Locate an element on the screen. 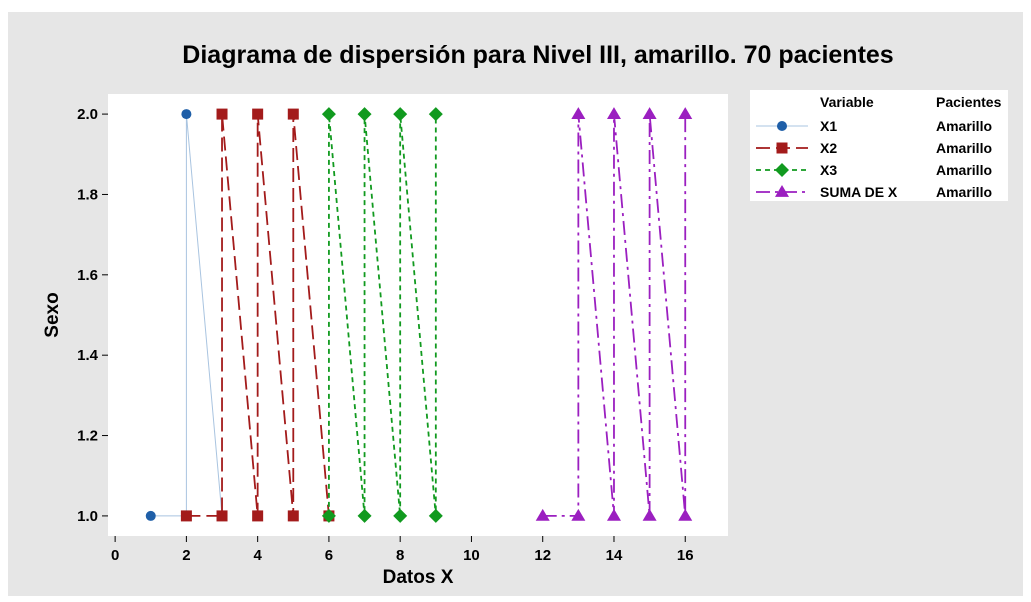  series-line-x3 is located at coordinates (382, 315).